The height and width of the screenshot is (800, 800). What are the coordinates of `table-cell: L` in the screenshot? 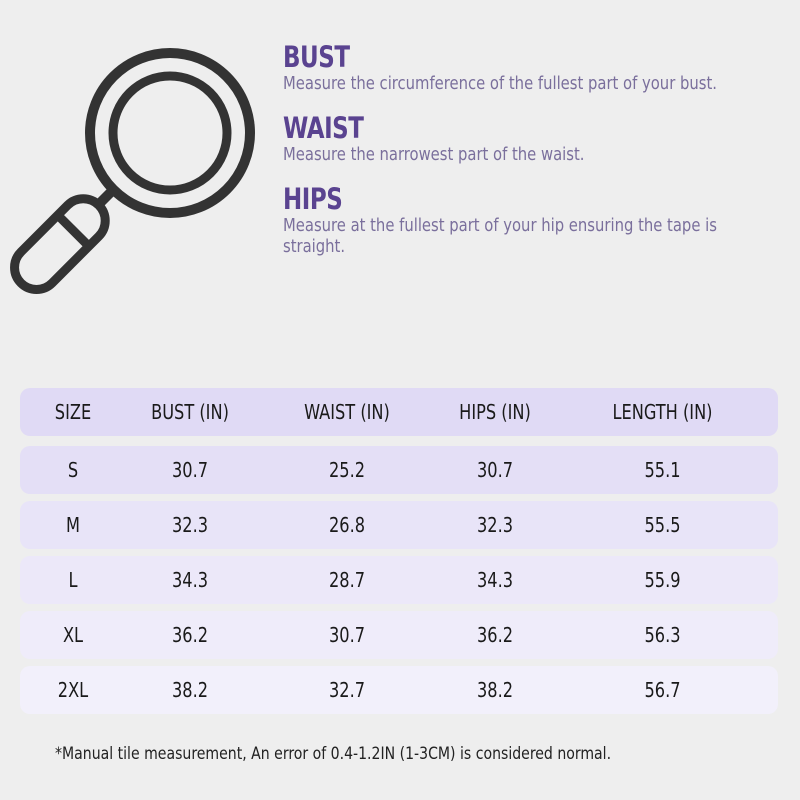 It's located at (73, 580).